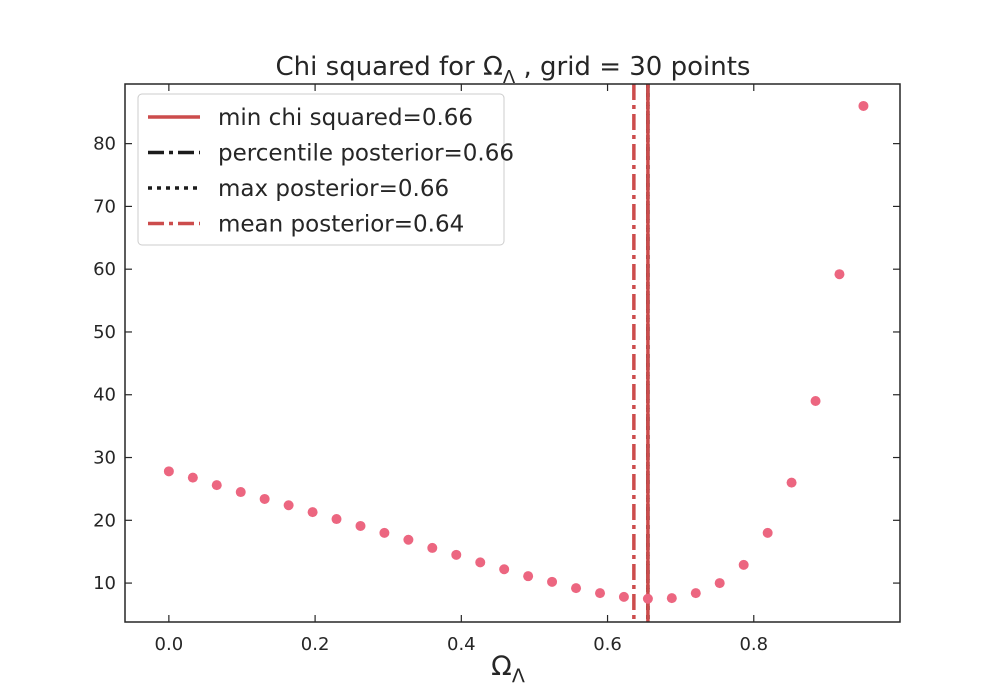 This screenshot has height=700, width=1000. What do you see at coordinates (333, 189) in the screenshot?
I see `legend-label: max posterior=0.66` at bounding box center [333, 189].